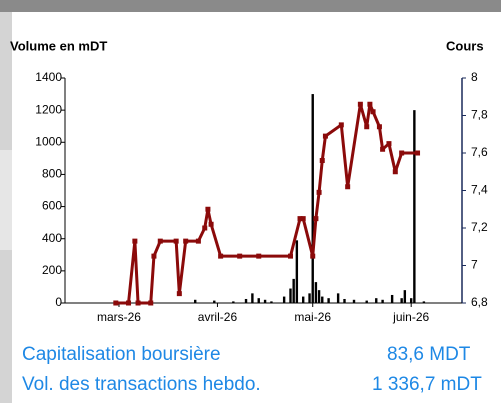 The height and width of the screenshot is (403, 501). What do you see at coordinates (121, 354) in the screenshot?
I see `stat-label: Capitalisation boursière` at bounding box center [121, 354].